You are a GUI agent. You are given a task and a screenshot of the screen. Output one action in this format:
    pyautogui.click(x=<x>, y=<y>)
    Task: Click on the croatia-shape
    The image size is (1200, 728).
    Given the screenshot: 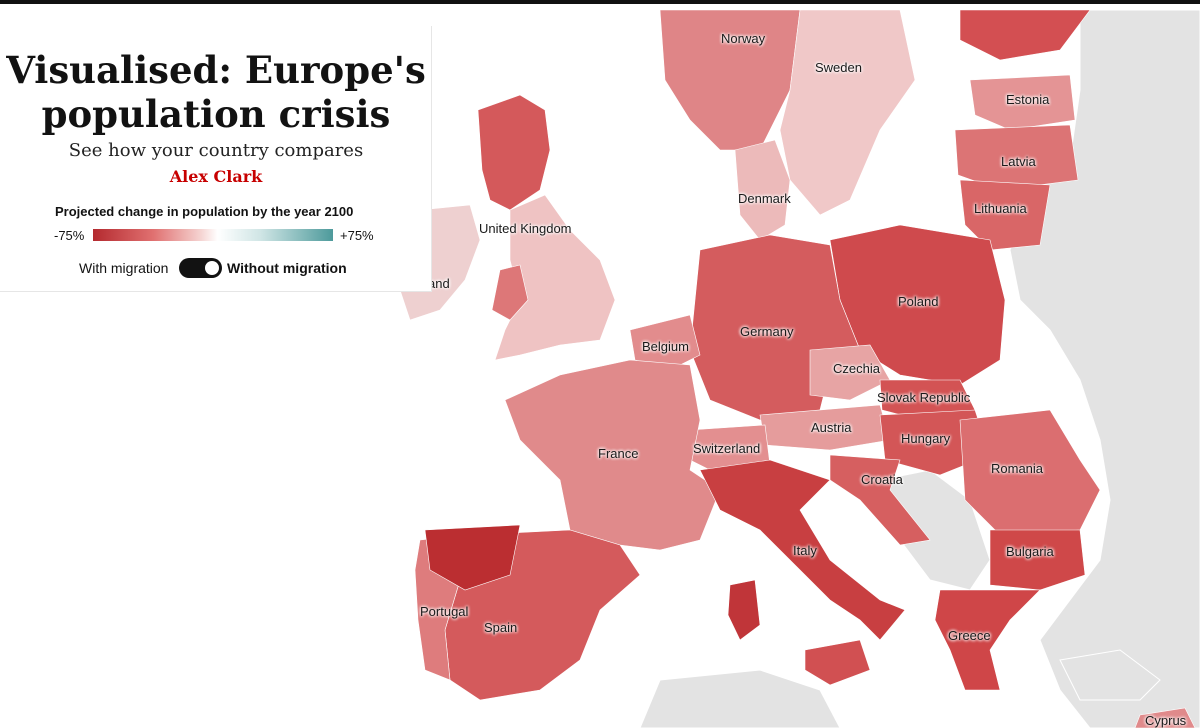 What is the action you would take?
    pyautogui.click(x=880, y=500)
    